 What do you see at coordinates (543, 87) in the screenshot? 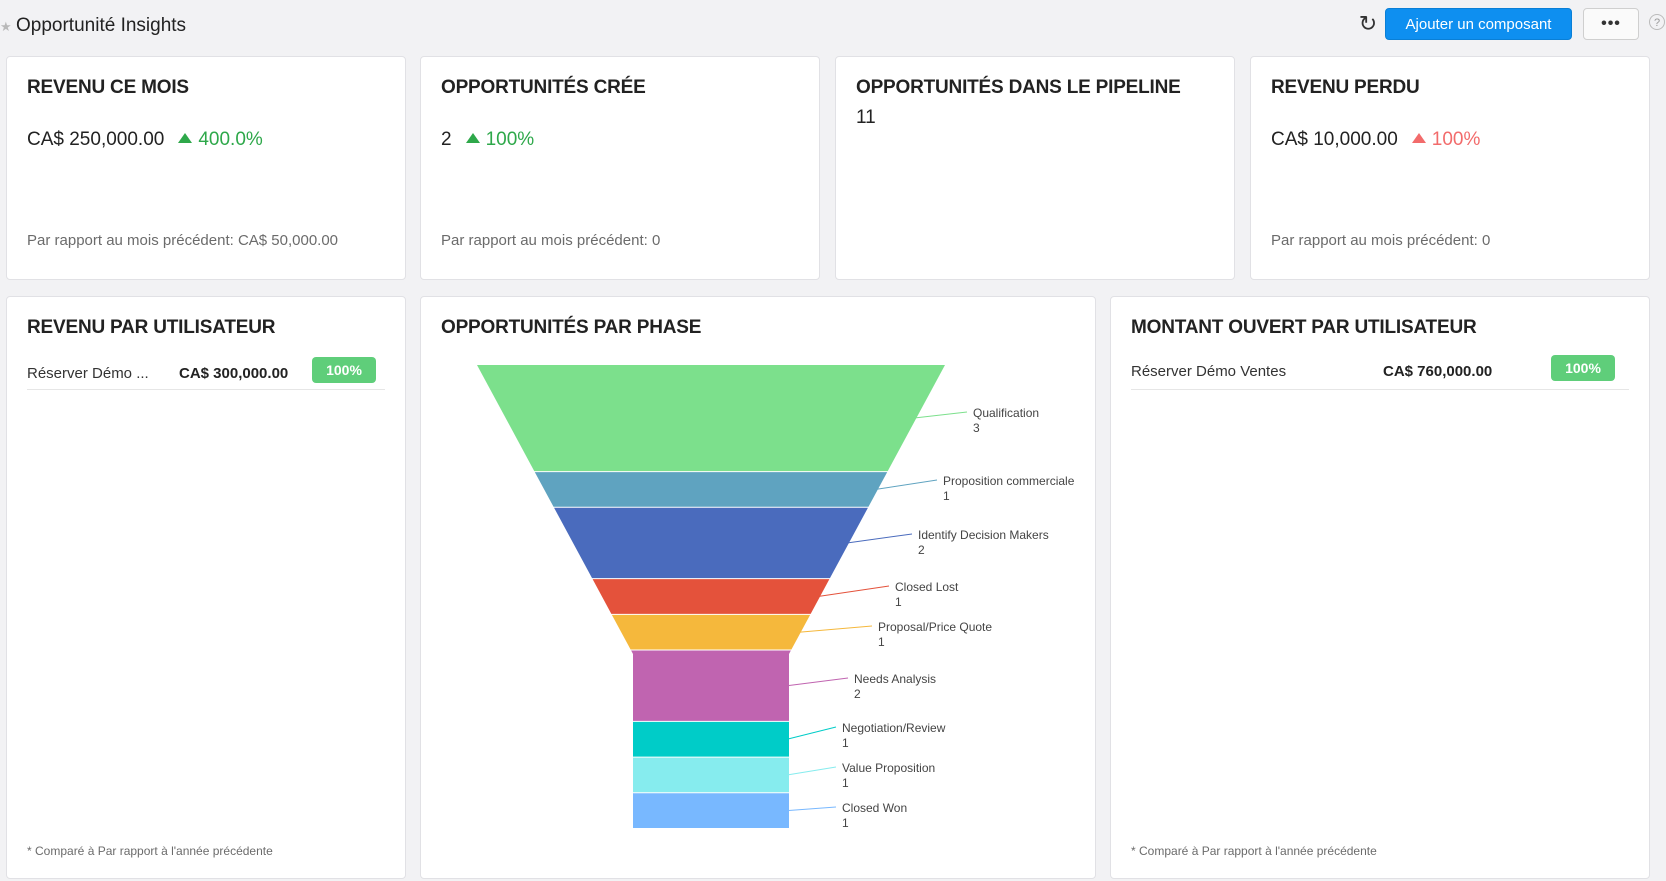
I see `card-title: OPPORTUNITÉS CRÉE` at bounding box center [543, 87].